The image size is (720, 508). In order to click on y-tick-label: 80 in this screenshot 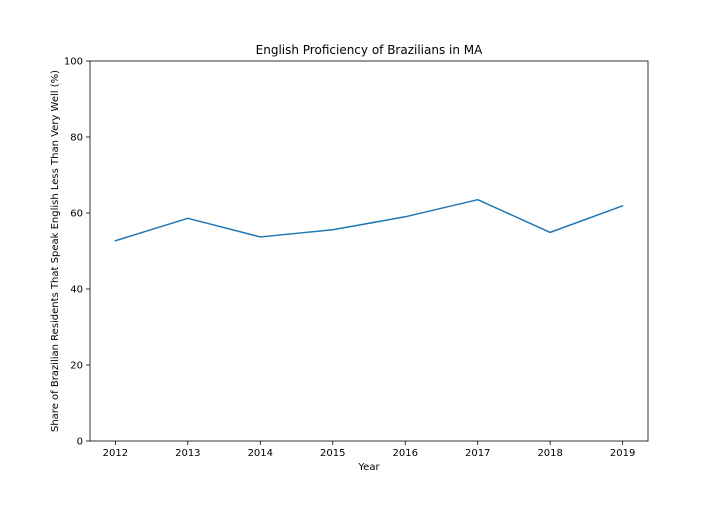, I will do `click(76, 138)`.